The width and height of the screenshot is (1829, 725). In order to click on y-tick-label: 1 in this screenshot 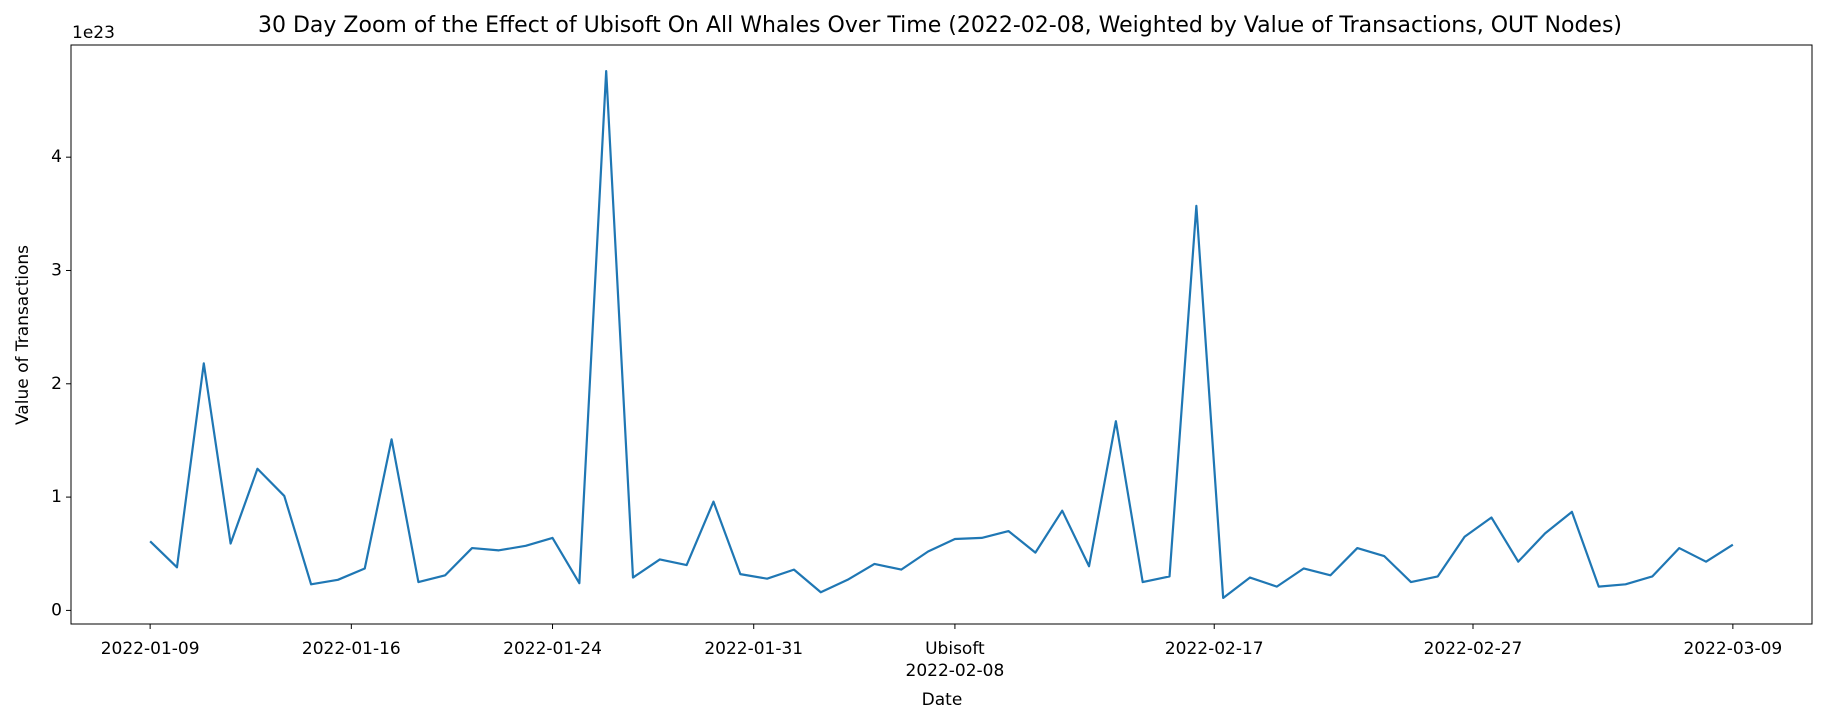, I will do `click(56, 497)`.